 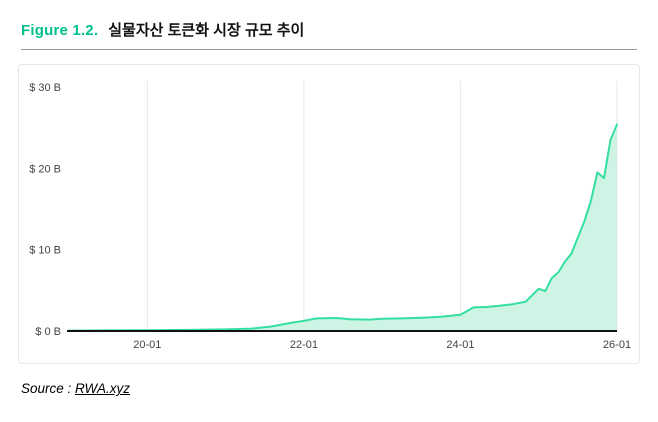 I want to click on figure-label: Figure 1.2., so click(x=60, y=30).